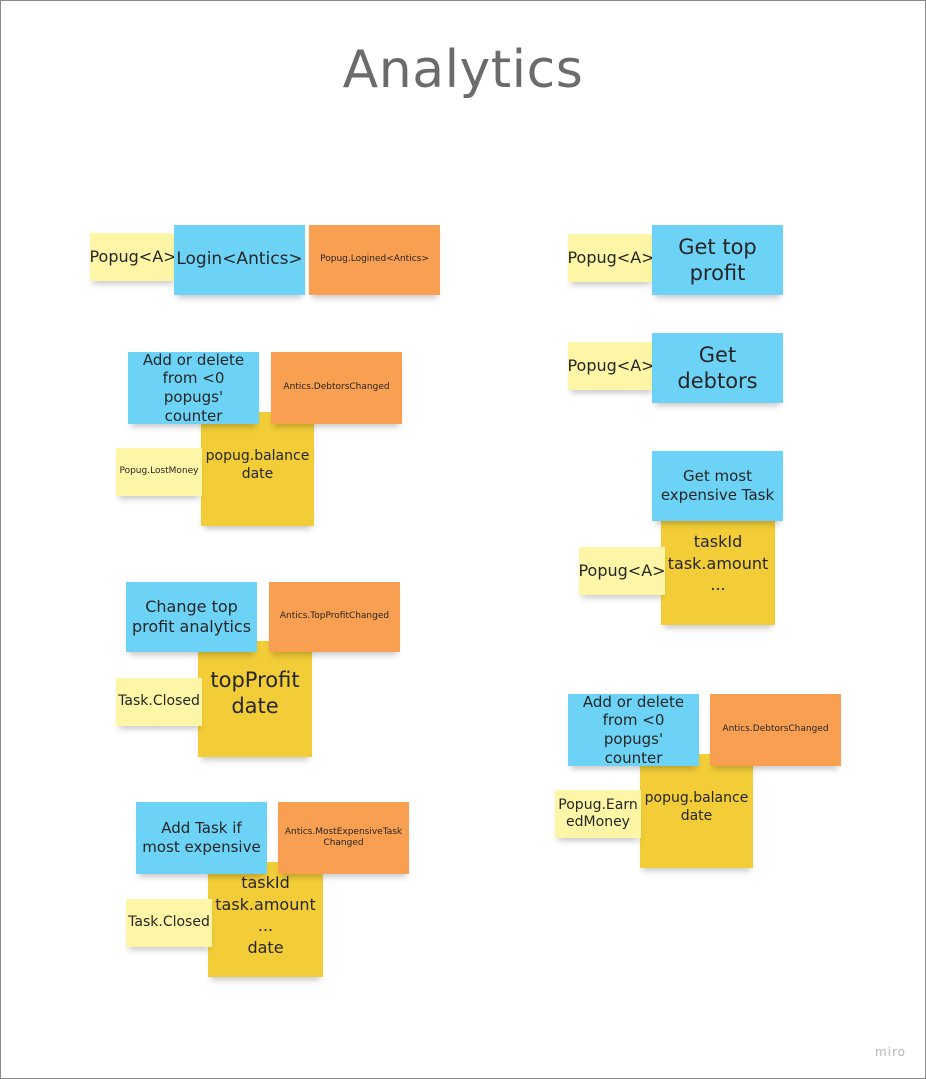  What do you see at coordinates (343, 838) in the screenshot?
I see `expensive-task-event-note: Antics.MostExpensiveTask Changed` at bounding box center [343, 838].